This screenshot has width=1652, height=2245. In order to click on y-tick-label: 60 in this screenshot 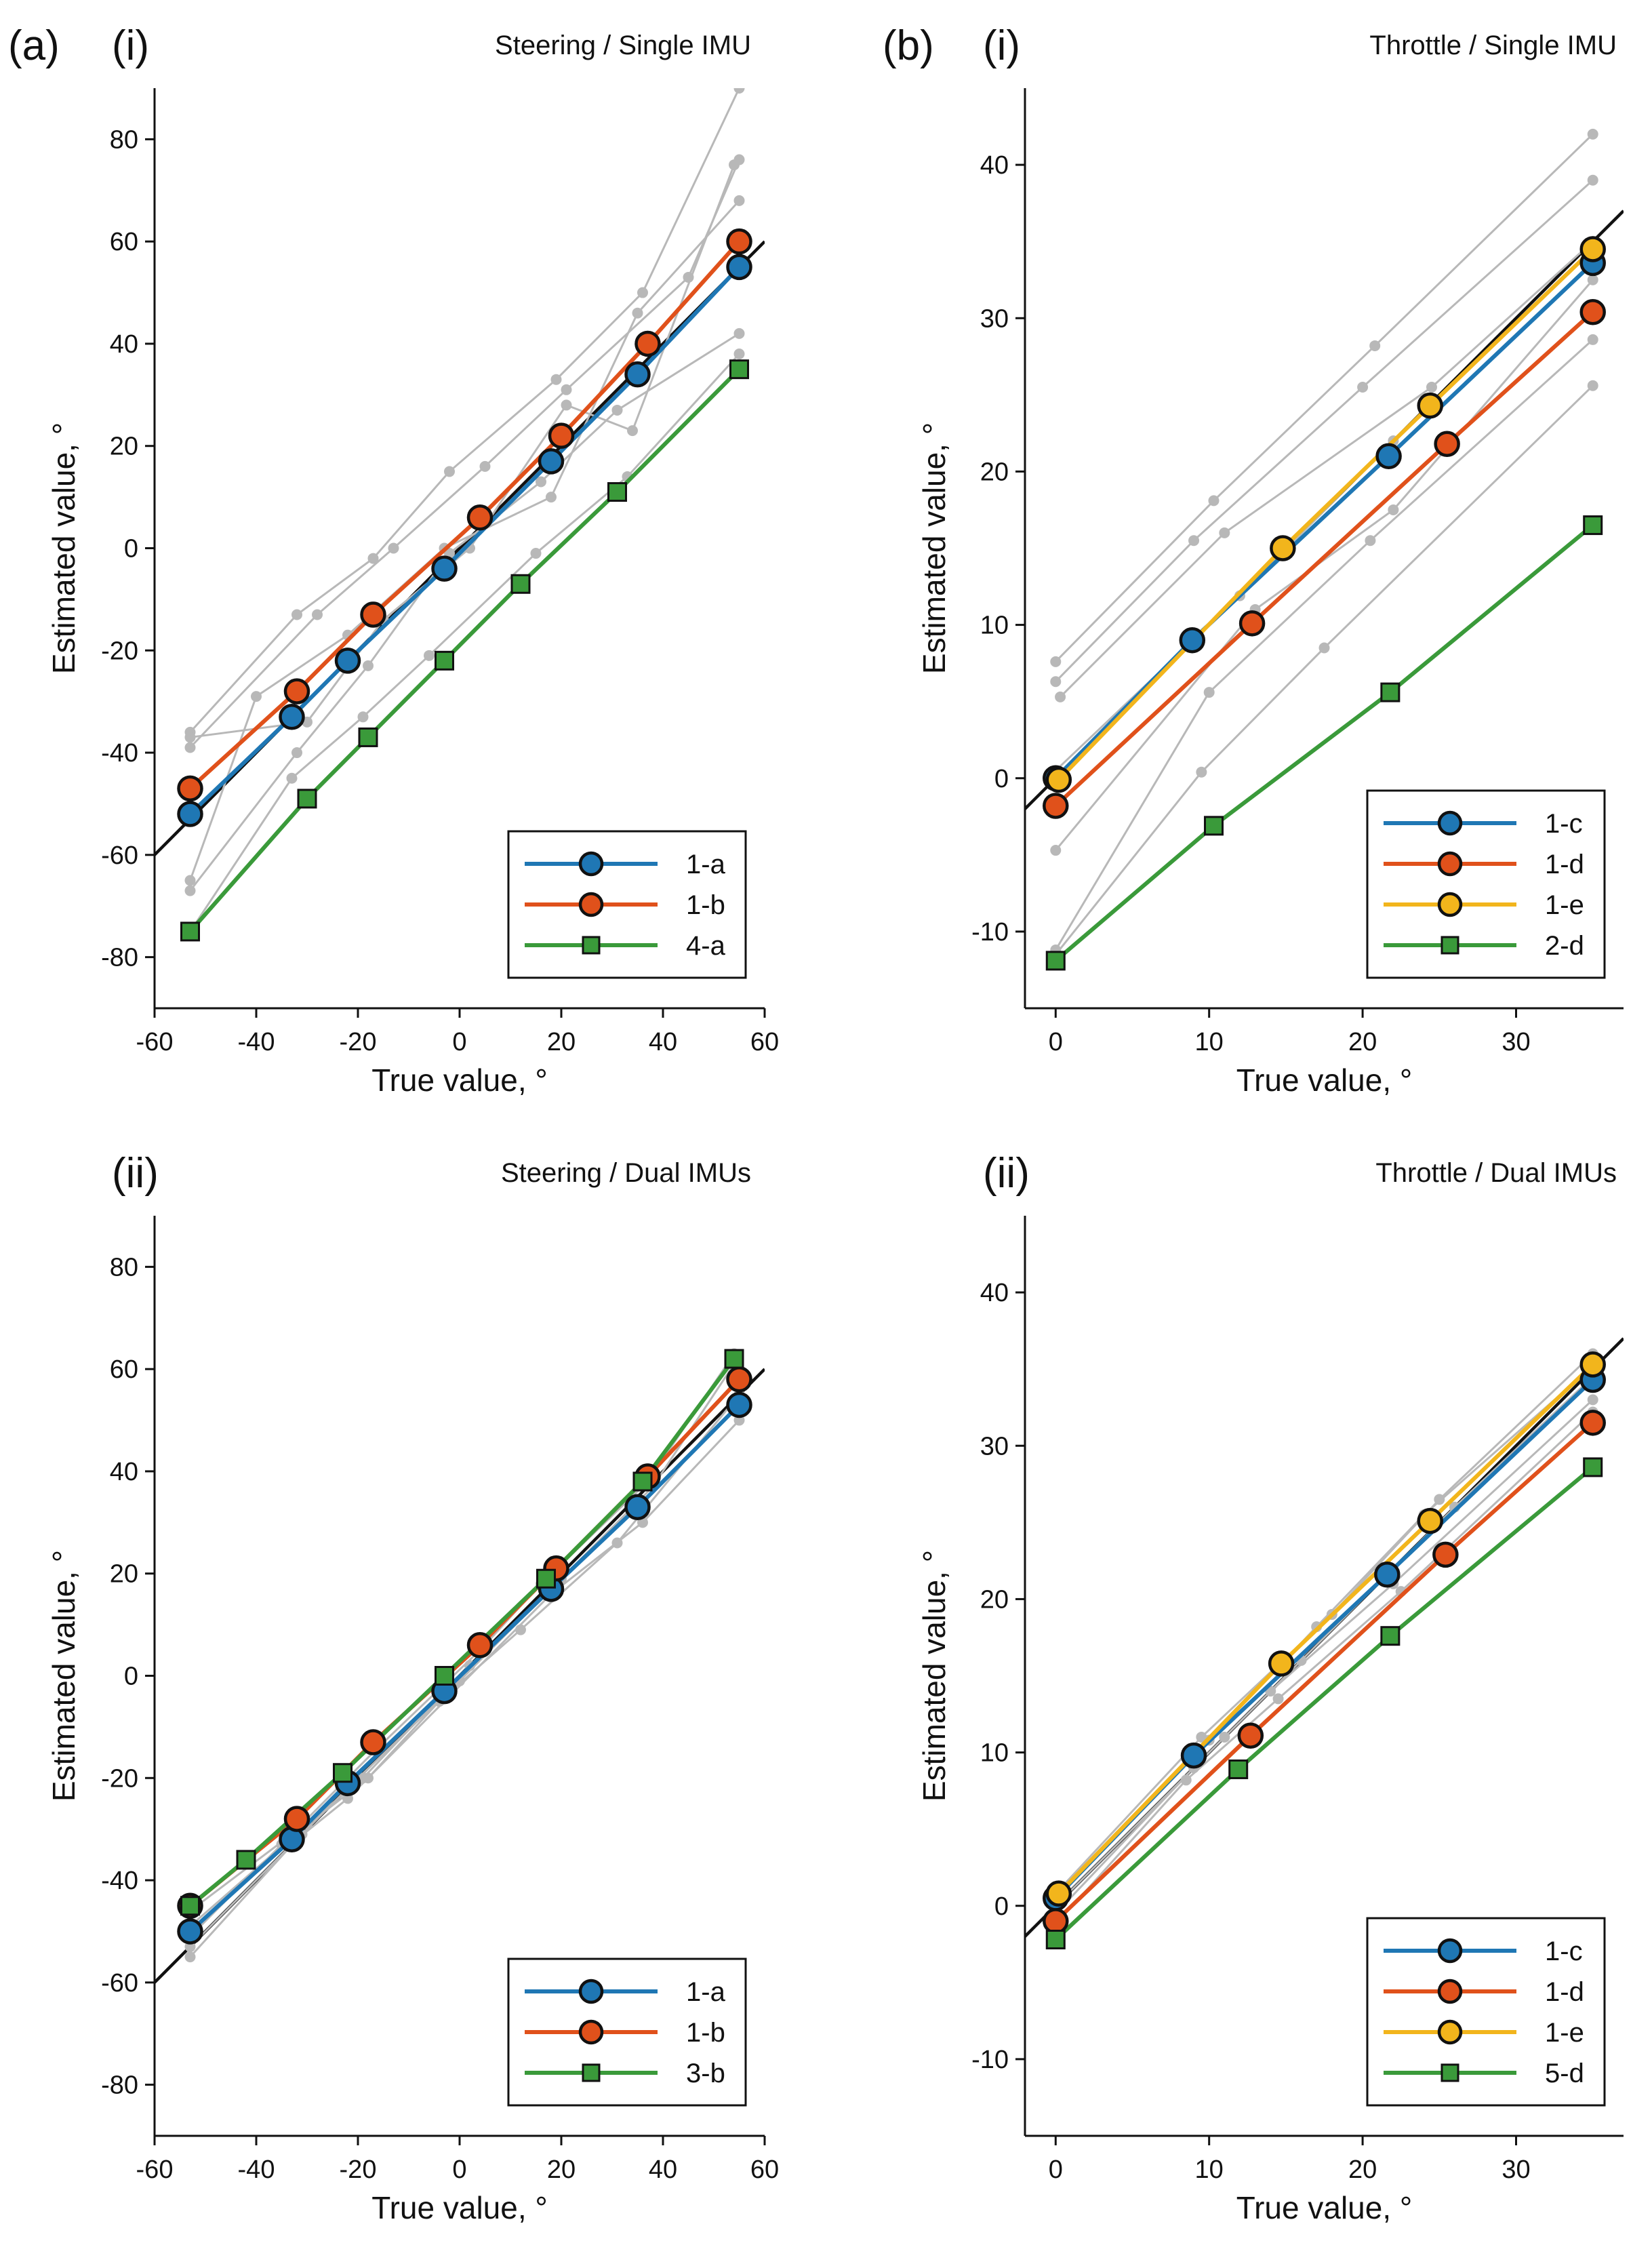, I will do `click(124, 242)`.